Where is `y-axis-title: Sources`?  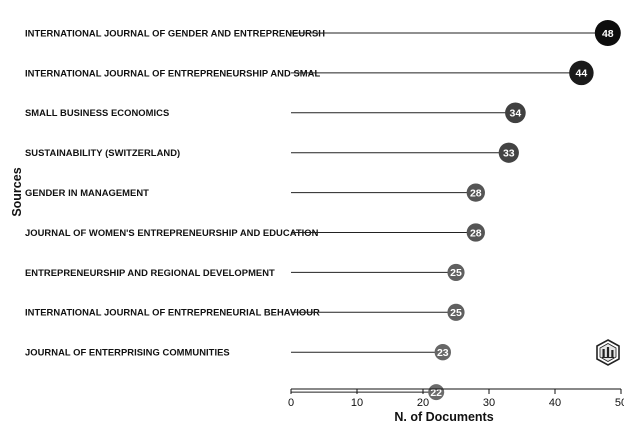 y-axis-title: Sources is located at coordinates (17, 191).